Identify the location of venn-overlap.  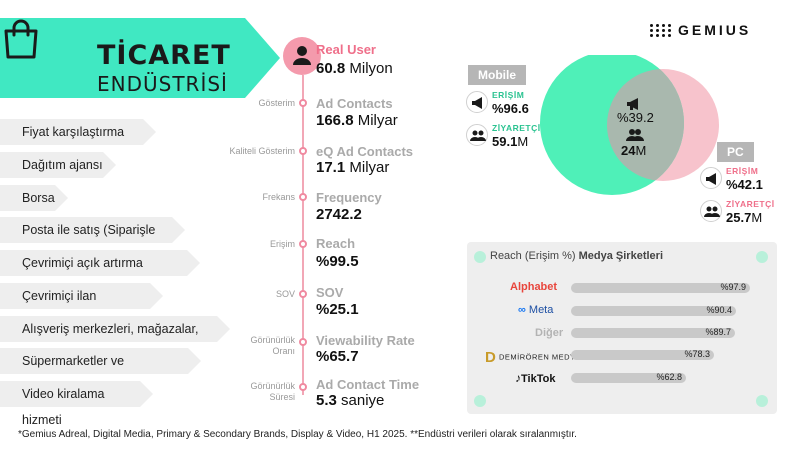
(645, 125).